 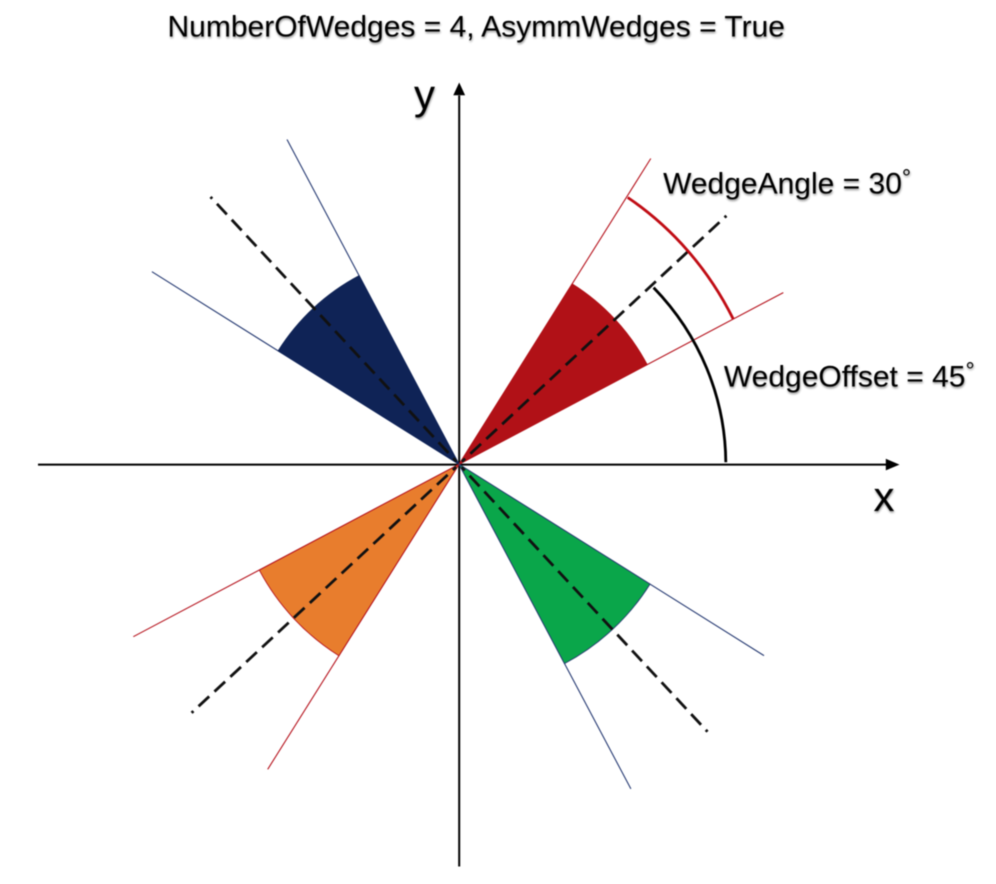 What do you see at coordinates (849, 376) in the screenshot?
I see `svg-text: WedgeOffset = 45°` at bounding box center [849, 376].